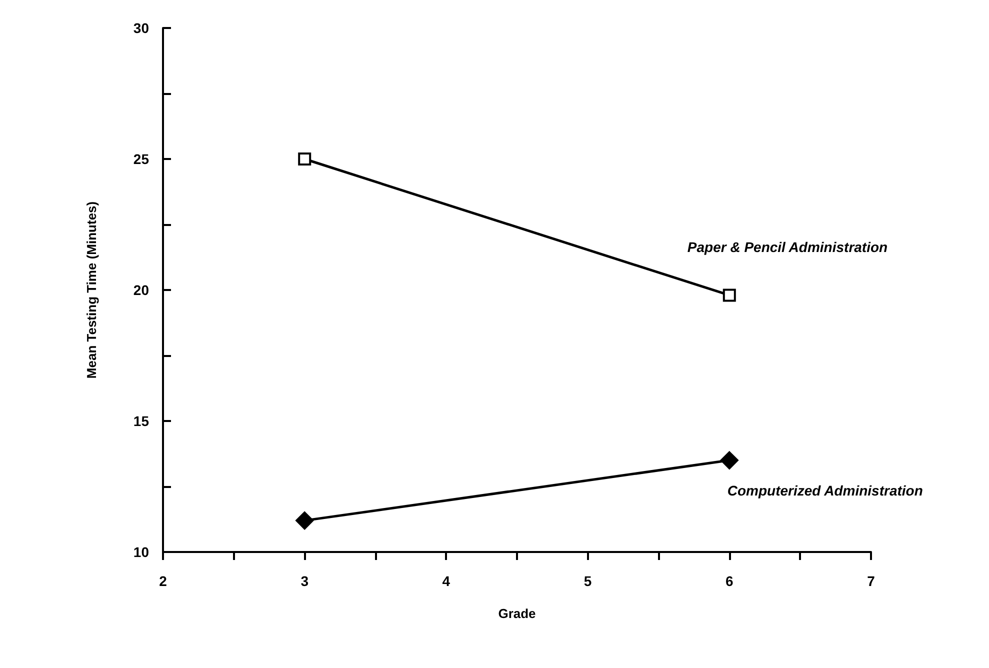 This screenshot has width=989, height=668. Describe the element at coordinates (825, 490) in the screenshot. I see `series-label: Computerized Administration` at that location.